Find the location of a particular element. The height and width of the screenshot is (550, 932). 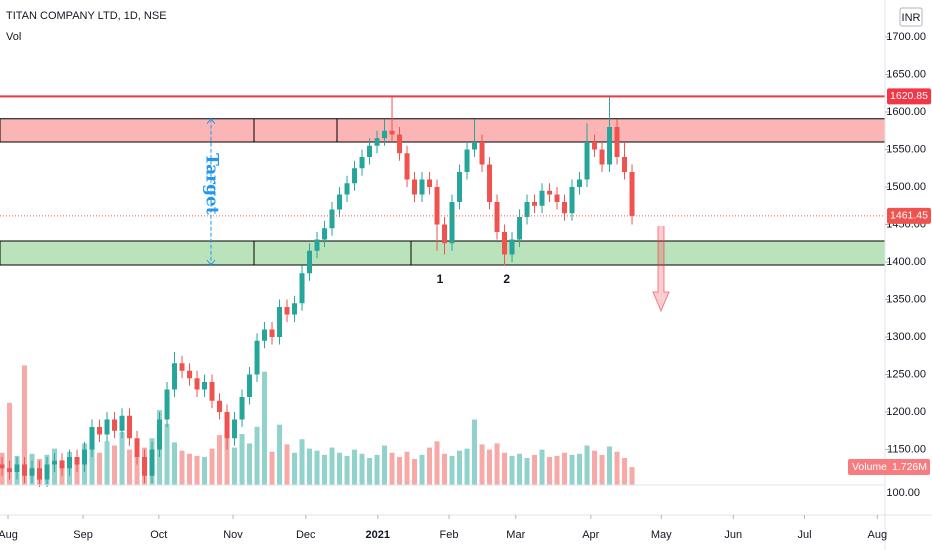

y-tick-label: 1400.00 is located at coordinates (906, 262).